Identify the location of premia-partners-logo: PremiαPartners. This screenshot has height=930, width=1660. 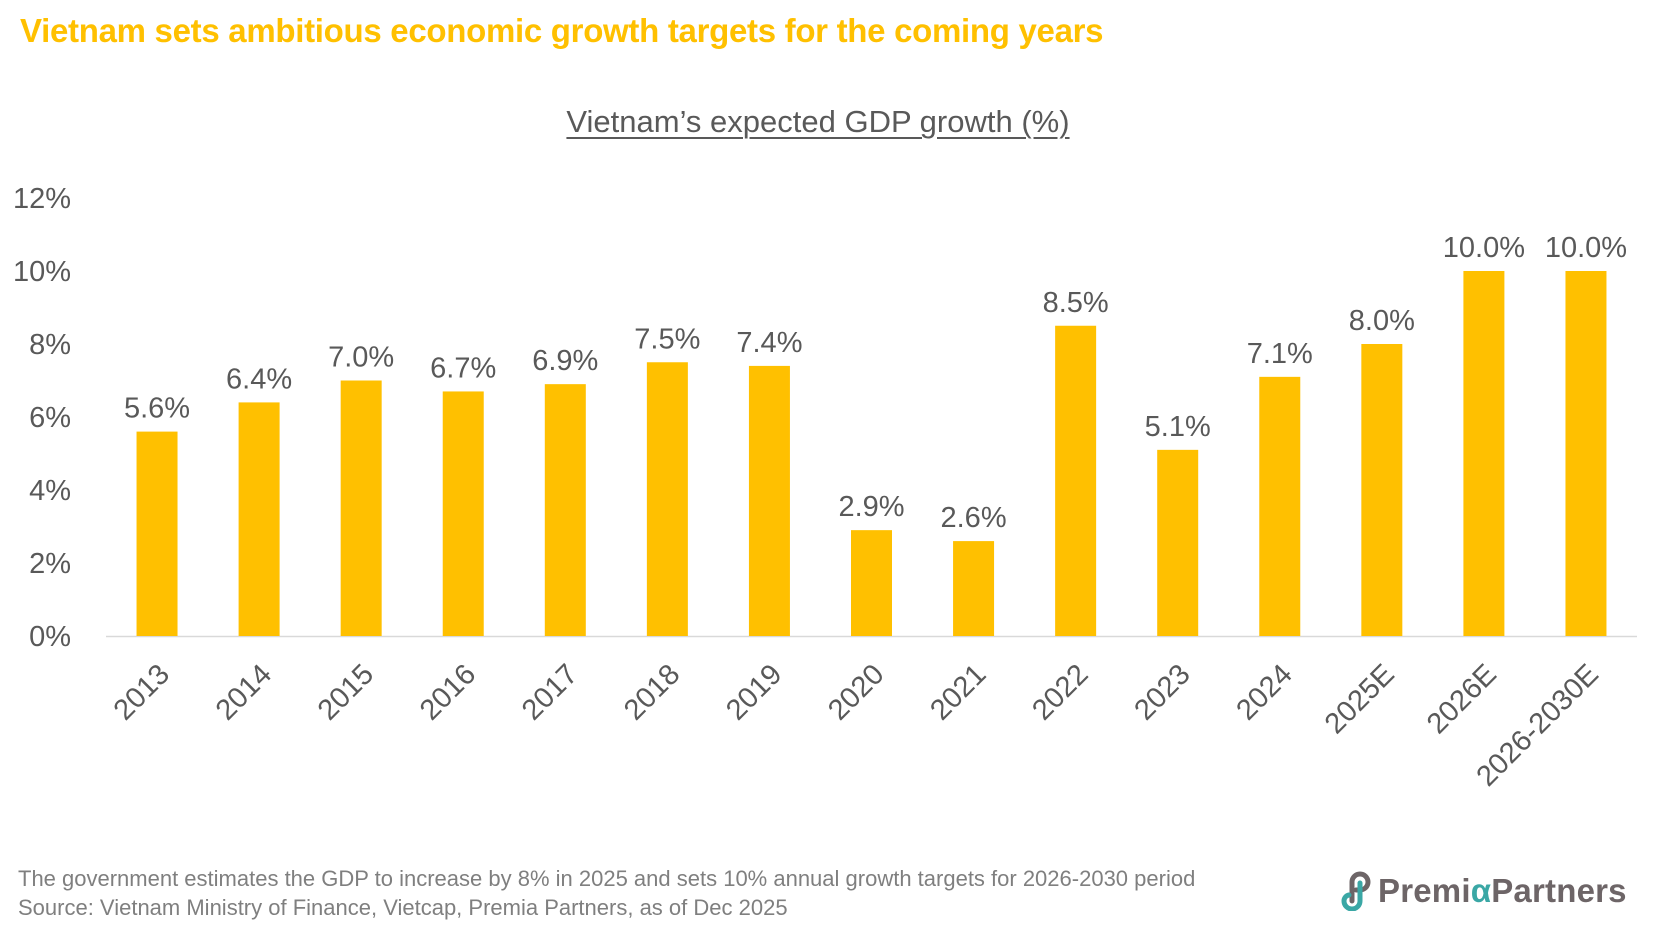
(1483, 891).